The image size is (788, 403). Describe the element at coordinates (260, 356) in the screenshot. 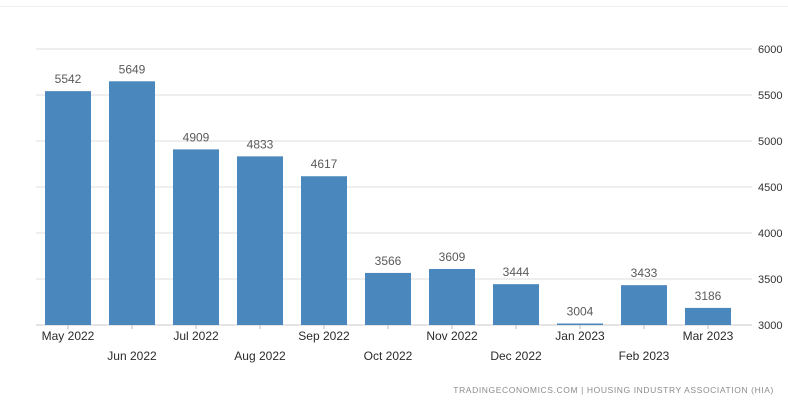

I see `x-tick-label: Aug 2022` at that location.